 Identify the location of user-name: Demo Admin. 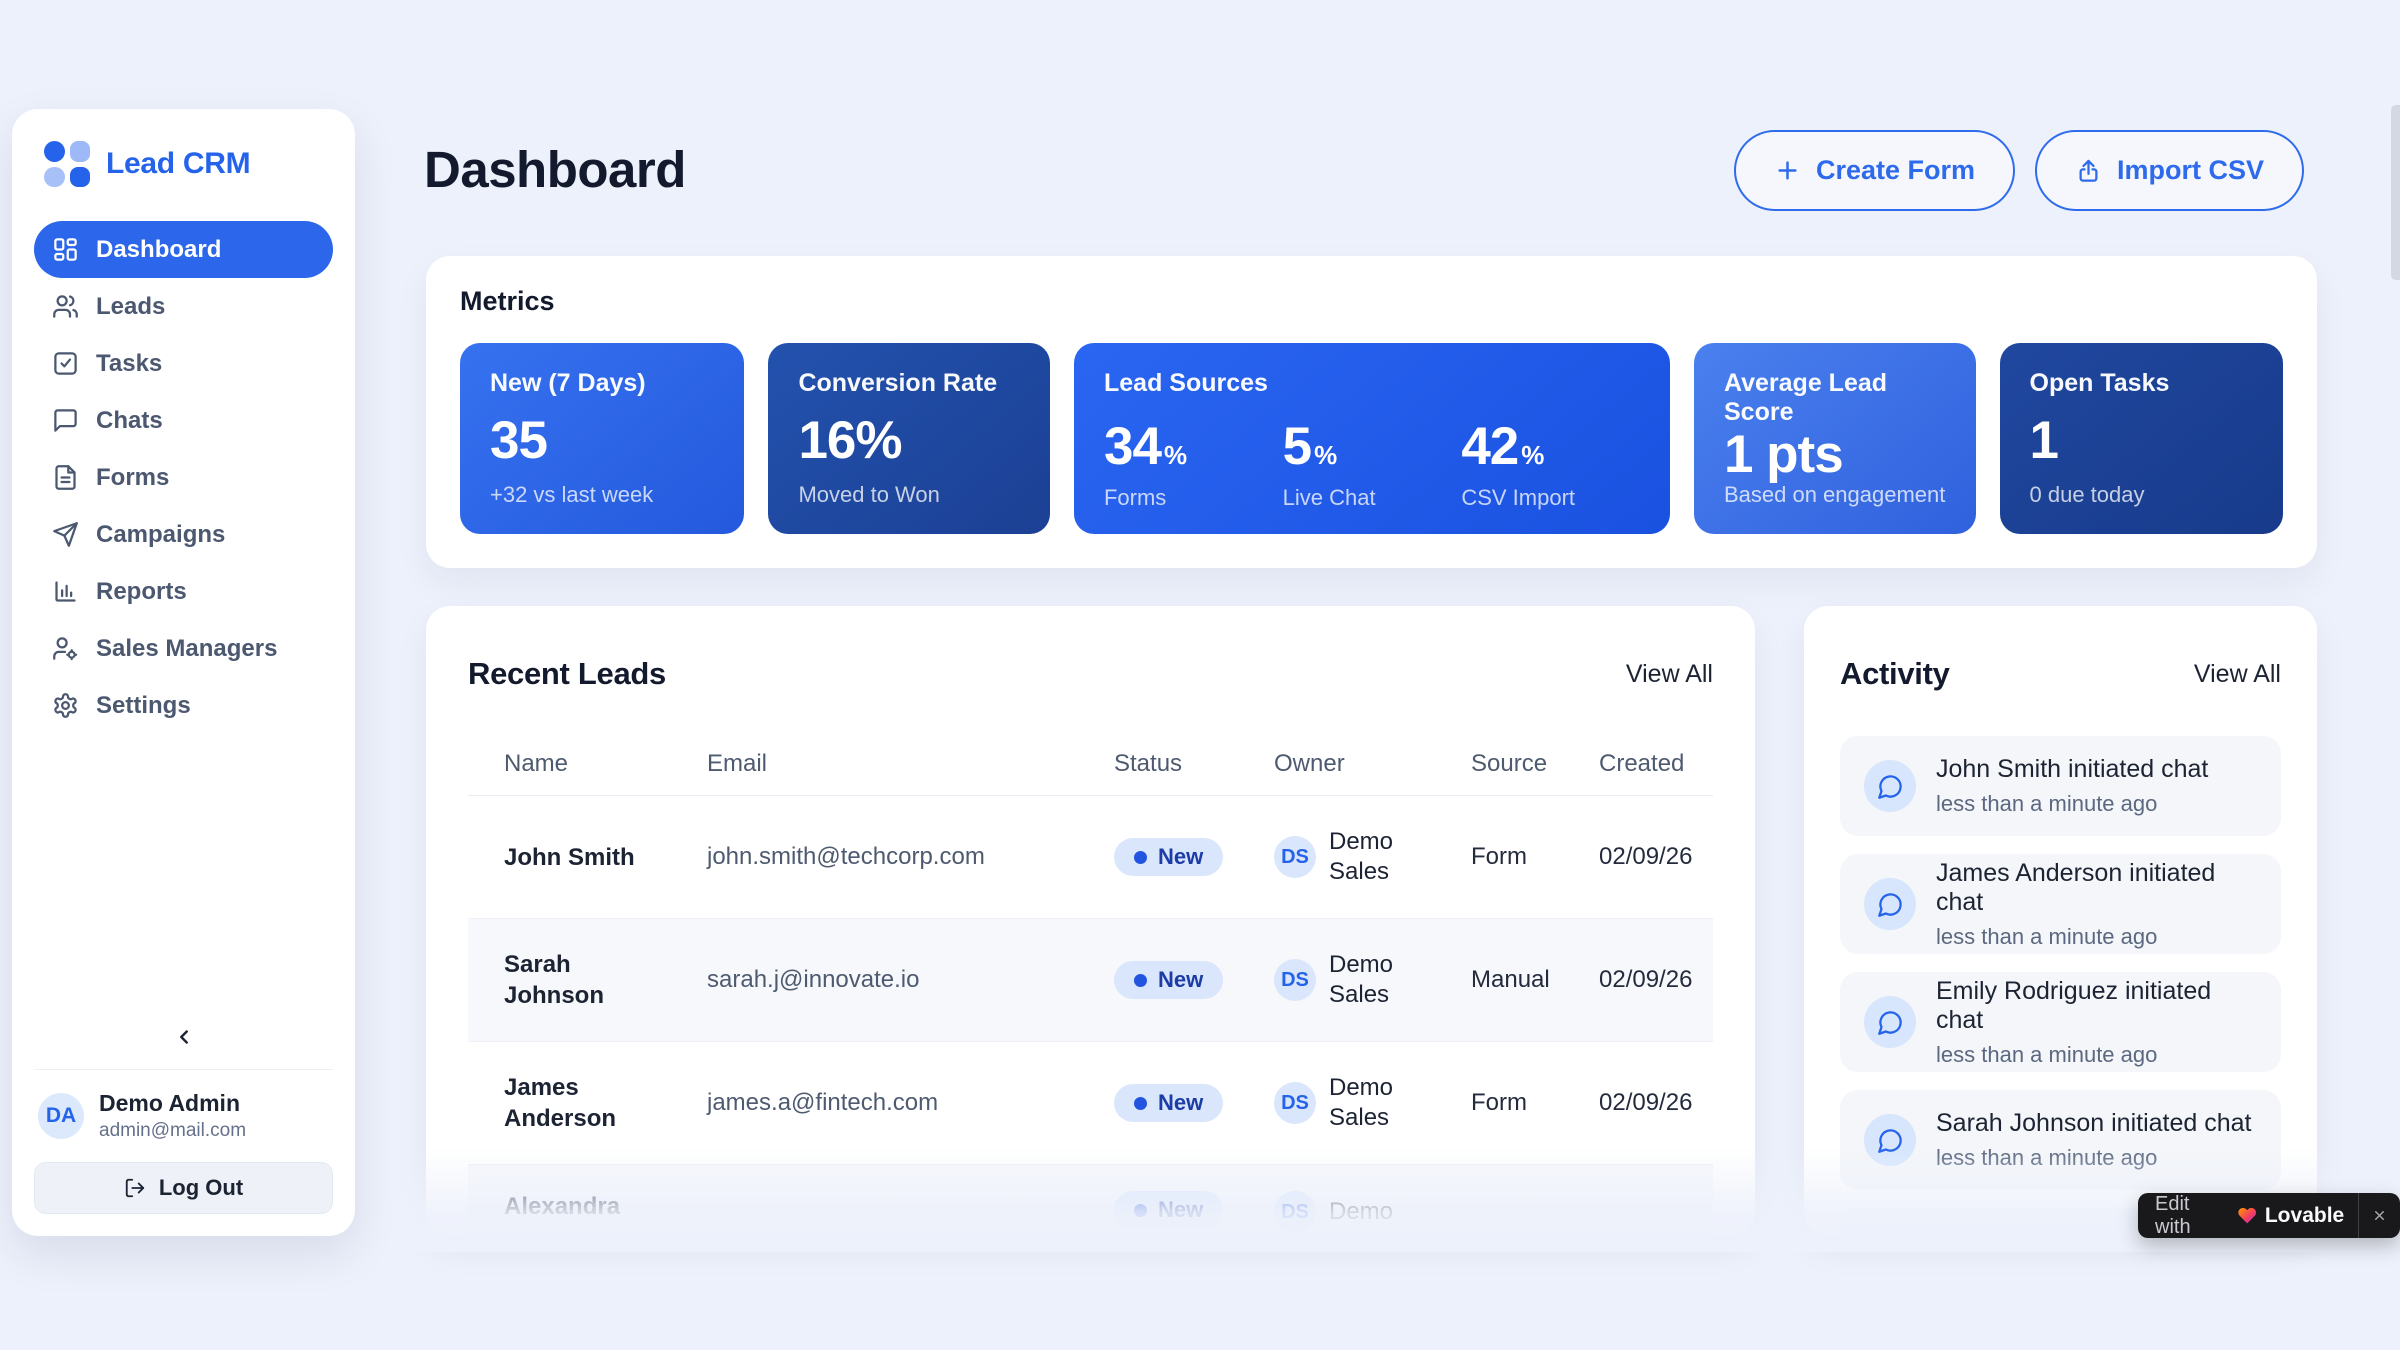
(169, 1103).